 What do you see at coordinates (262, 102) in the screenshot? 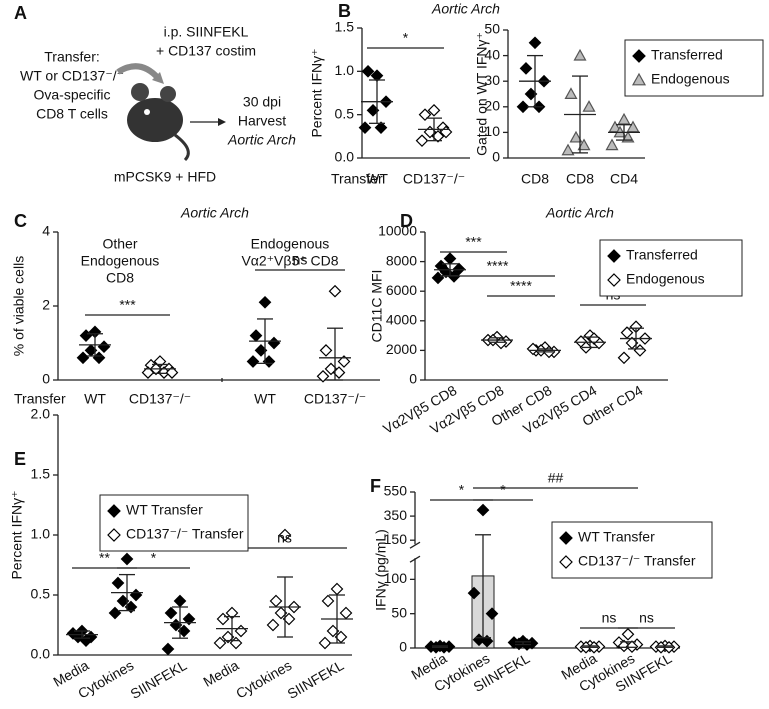
I see `diagram-text: 30 dpi` at bounding box center [262, 102].